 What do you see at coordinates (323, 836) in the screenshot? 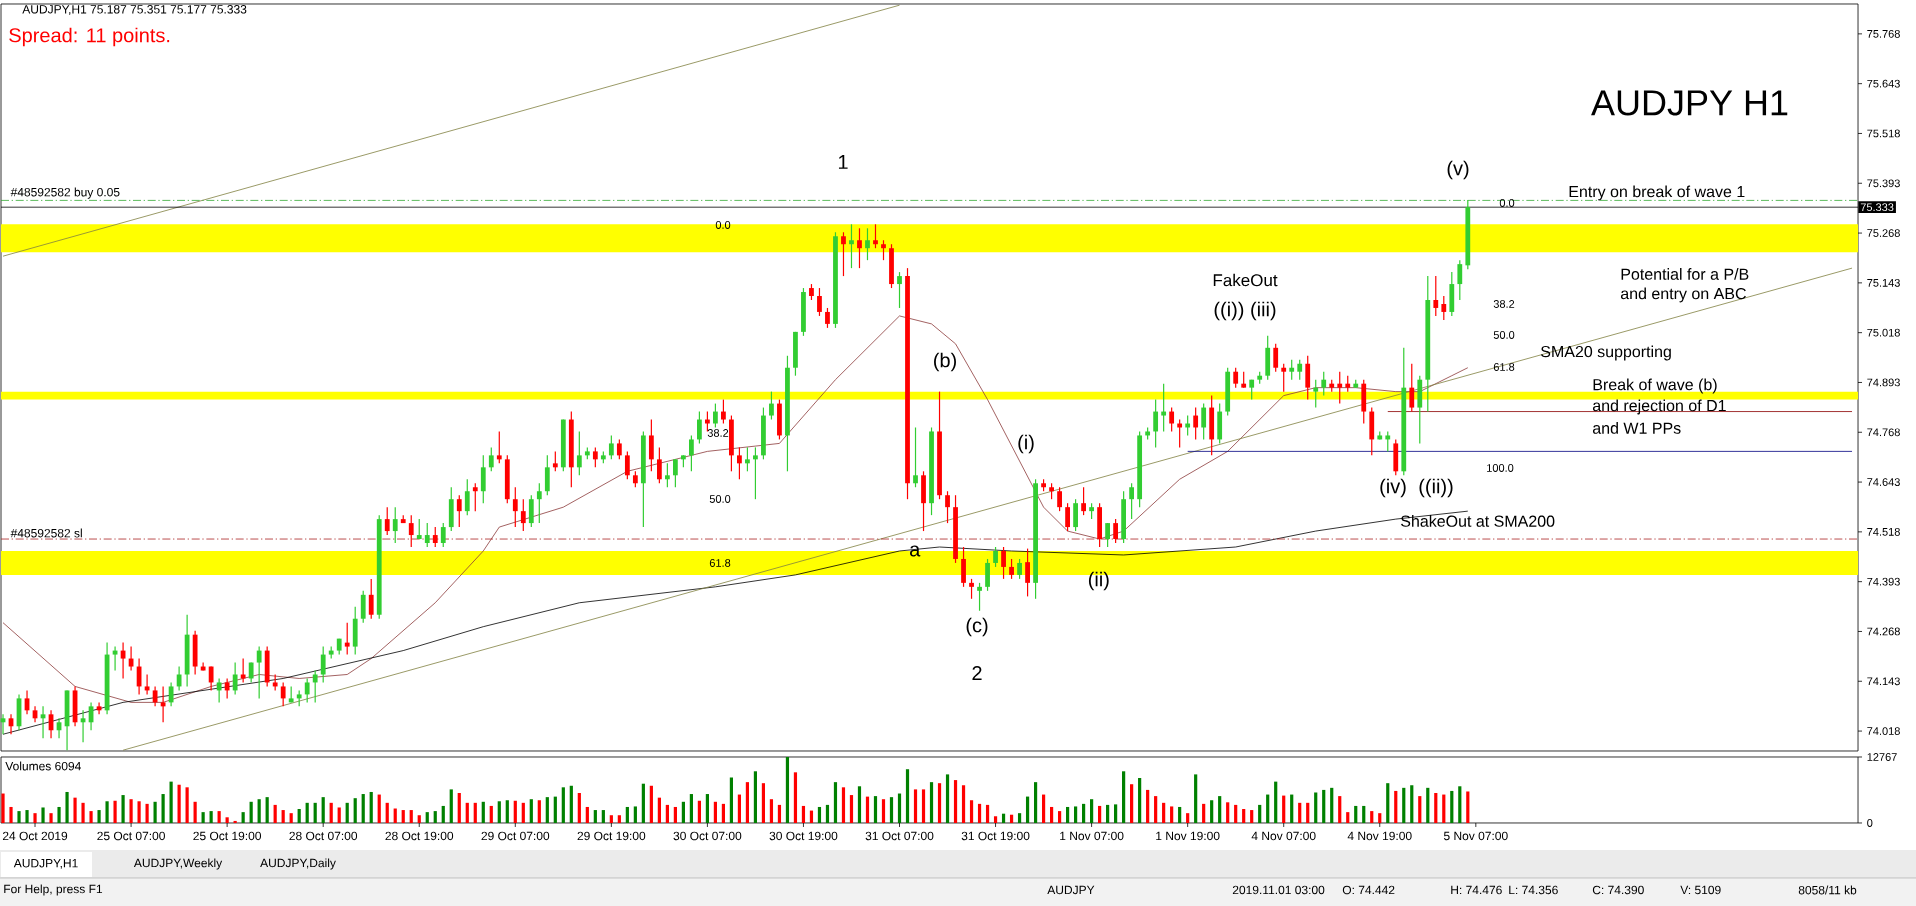
I see `x-tick-label: 28 Oct 07:00` at bounding box center [323, 836].